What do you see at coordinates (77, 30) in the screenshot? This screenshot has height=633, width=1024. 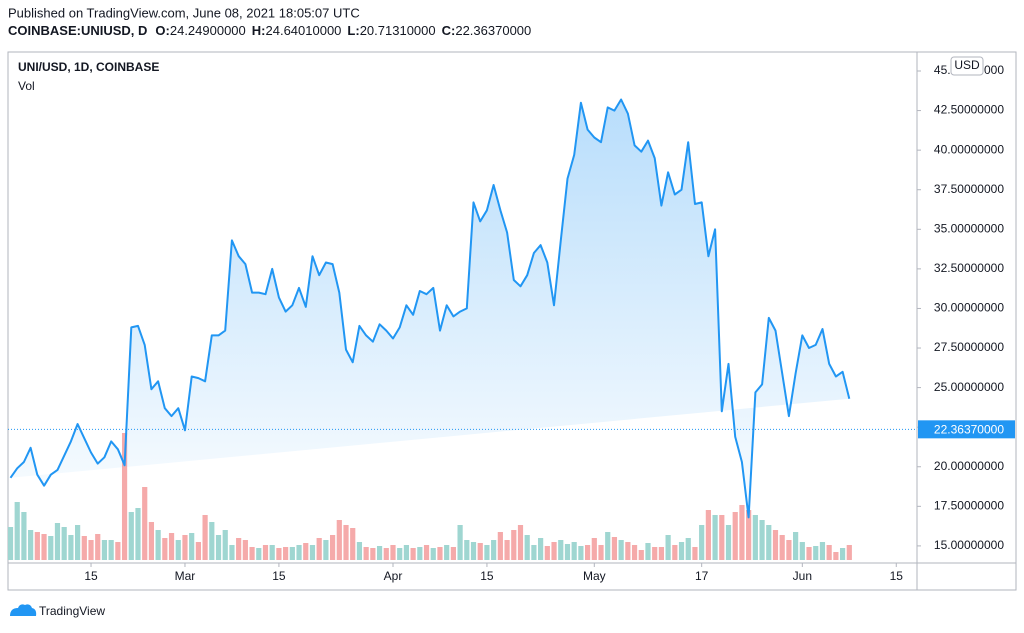 I see `symbol: COINBASE:UNIUSD, D` at bounding box center [77, 30].